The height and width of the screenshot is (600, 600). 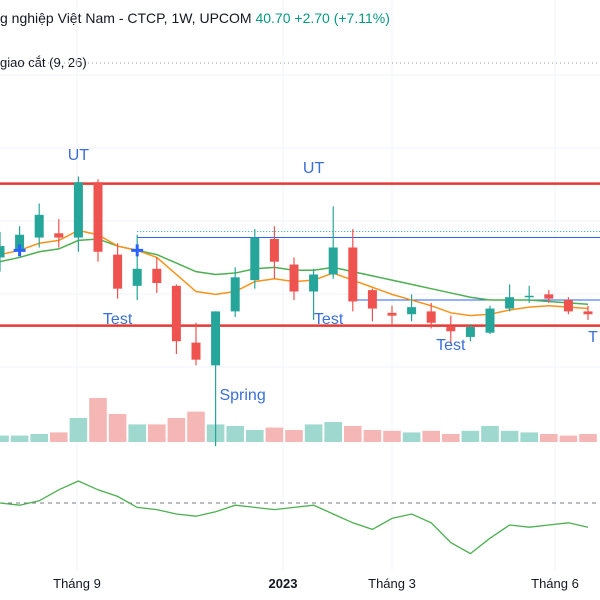 I want to click on x-tick-label: 2023, so click(x=283, y=583).